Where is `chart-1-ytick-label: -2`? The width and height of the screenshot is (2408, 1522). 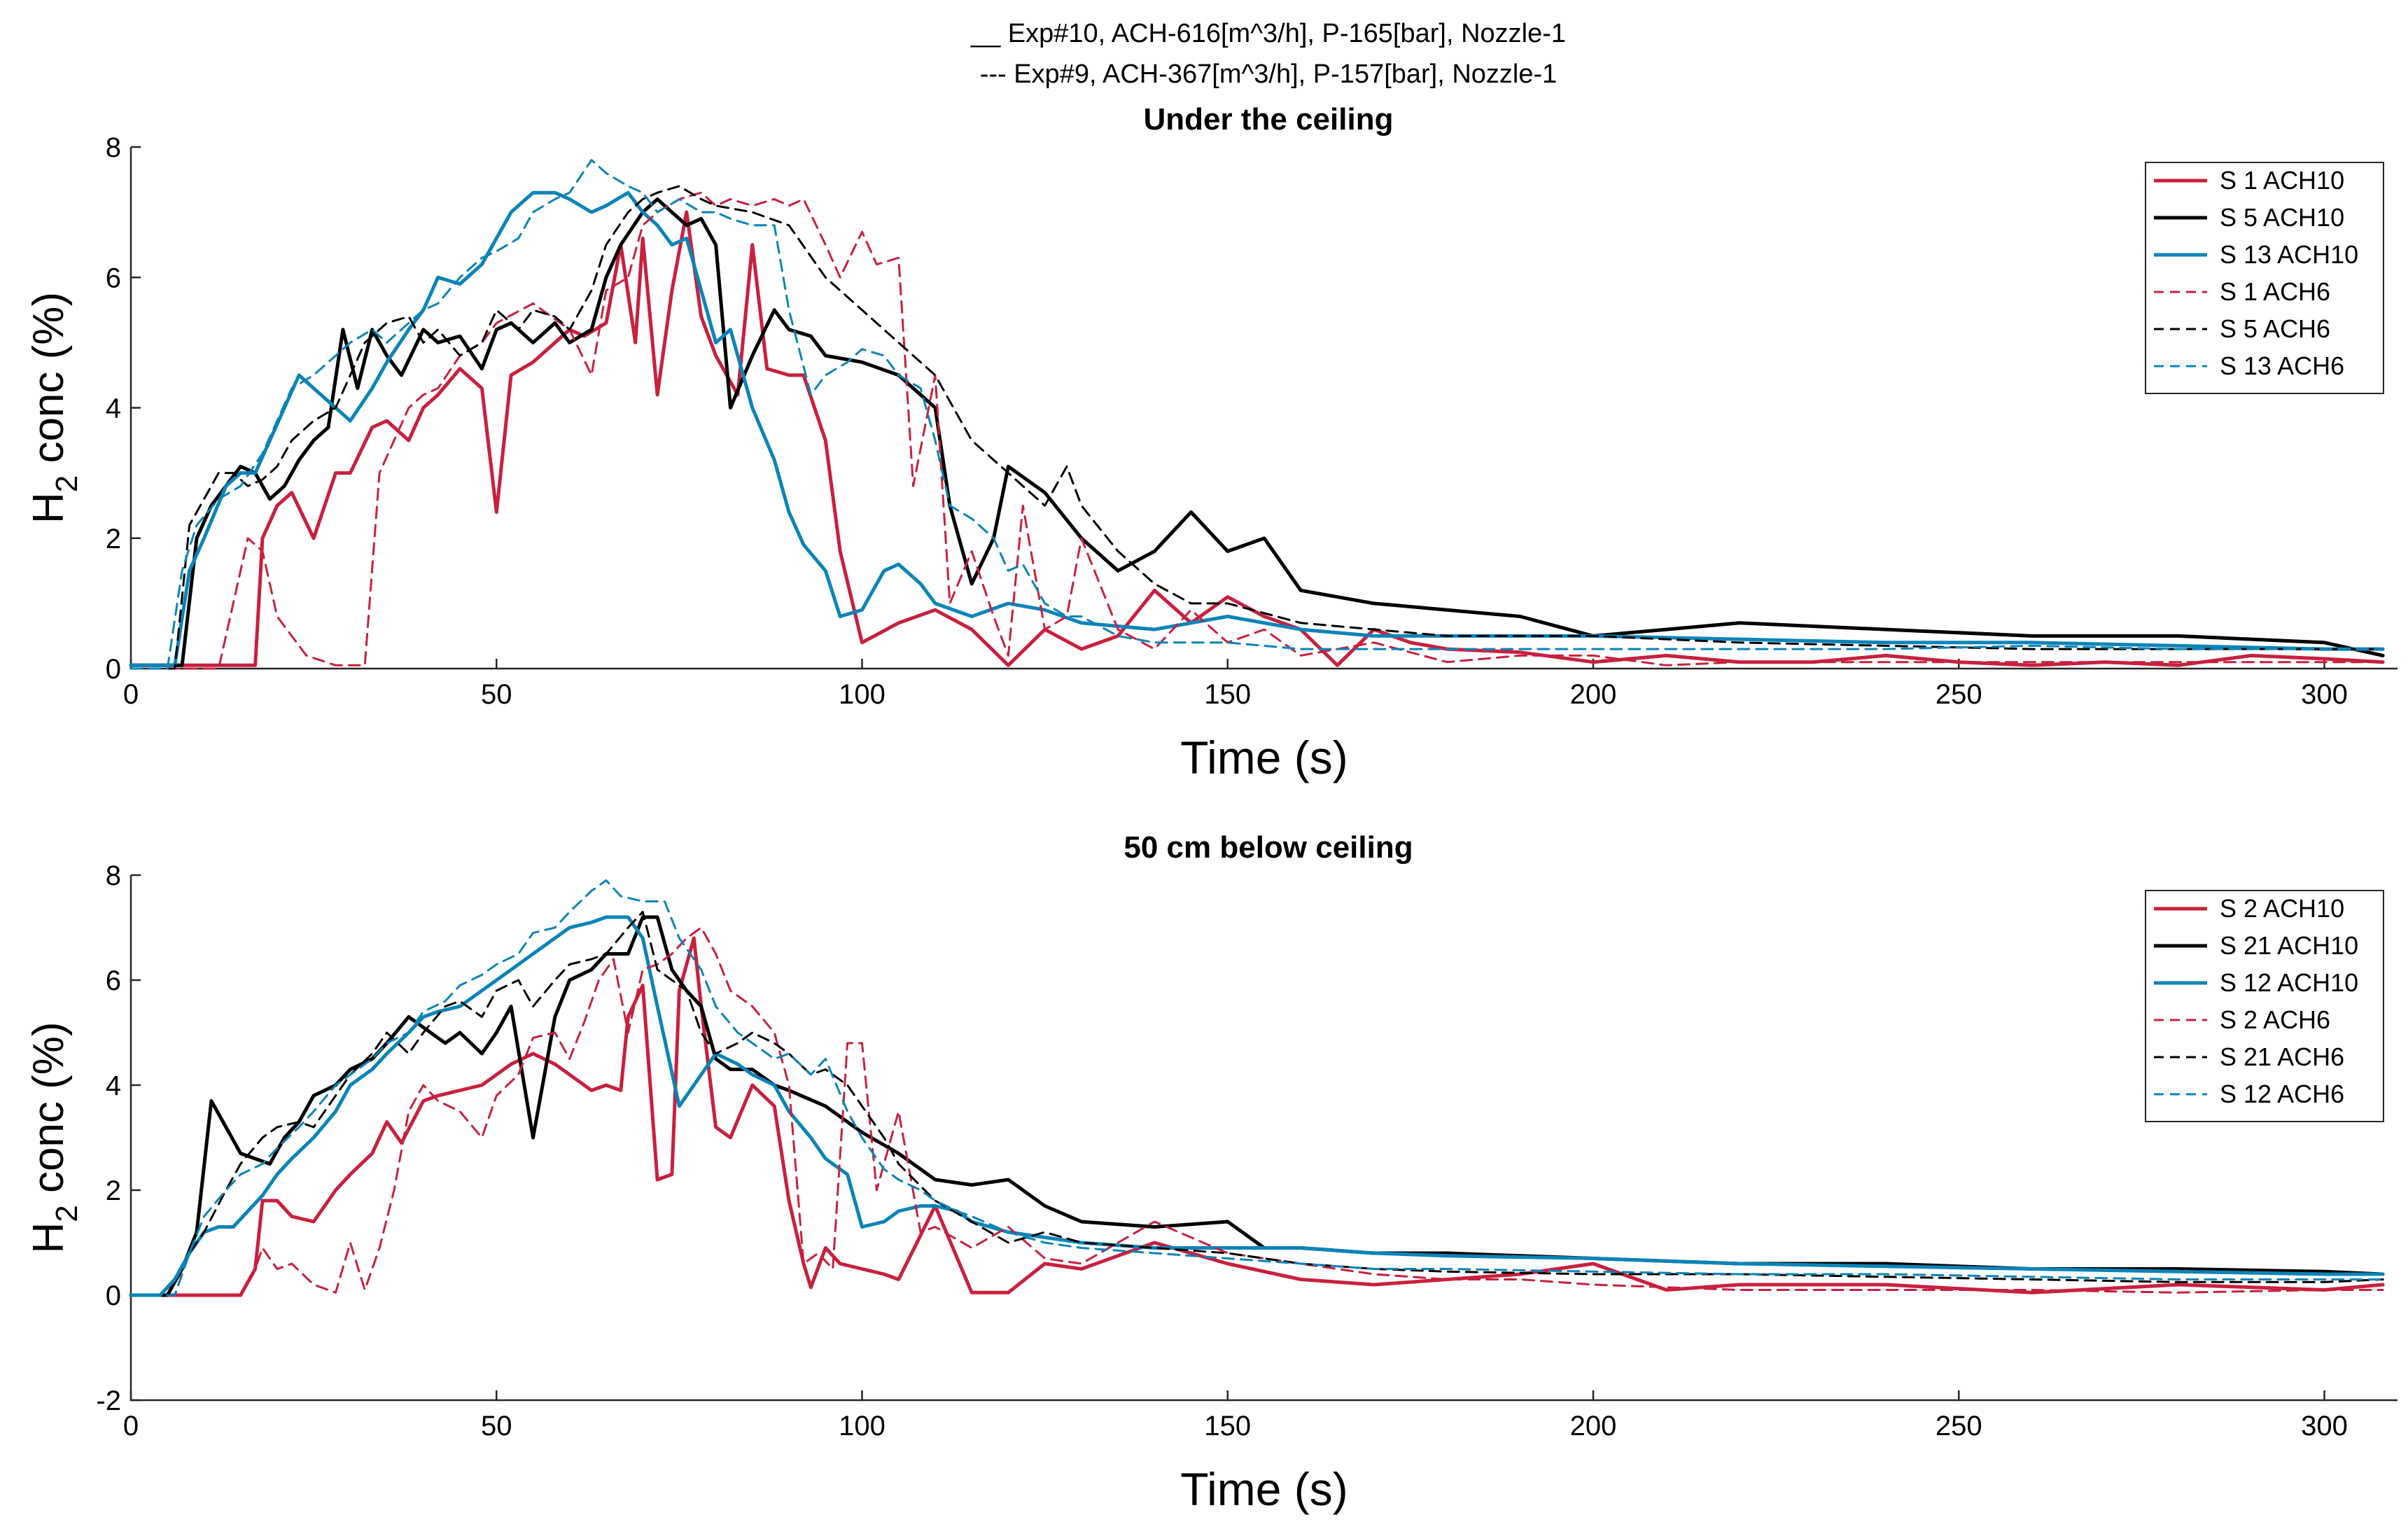
chart-1-ytick-label: -2 is located at coordinates (108, 1400).